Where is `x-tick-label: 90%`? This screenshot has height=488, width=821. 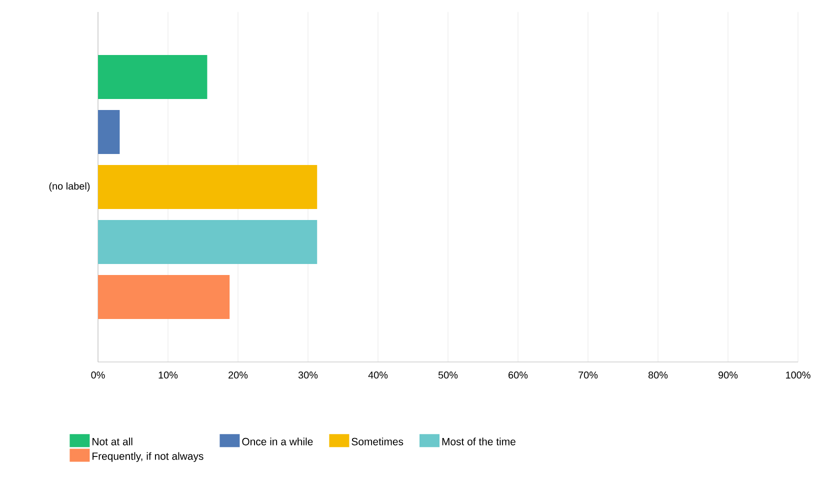
x-tick-label: 90% is located at coordinates (728, 375).